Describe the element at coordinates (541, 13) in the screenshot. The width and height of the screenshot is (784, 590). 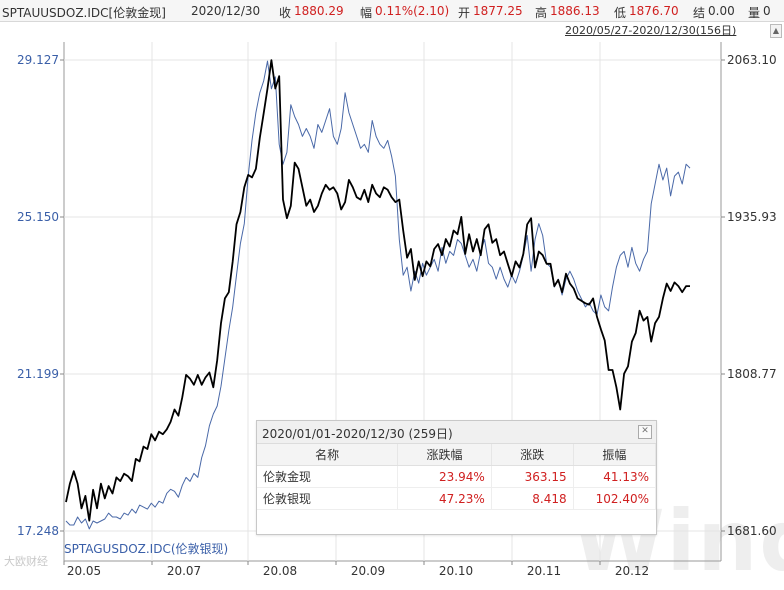
I see `high-label: 高` at that location.